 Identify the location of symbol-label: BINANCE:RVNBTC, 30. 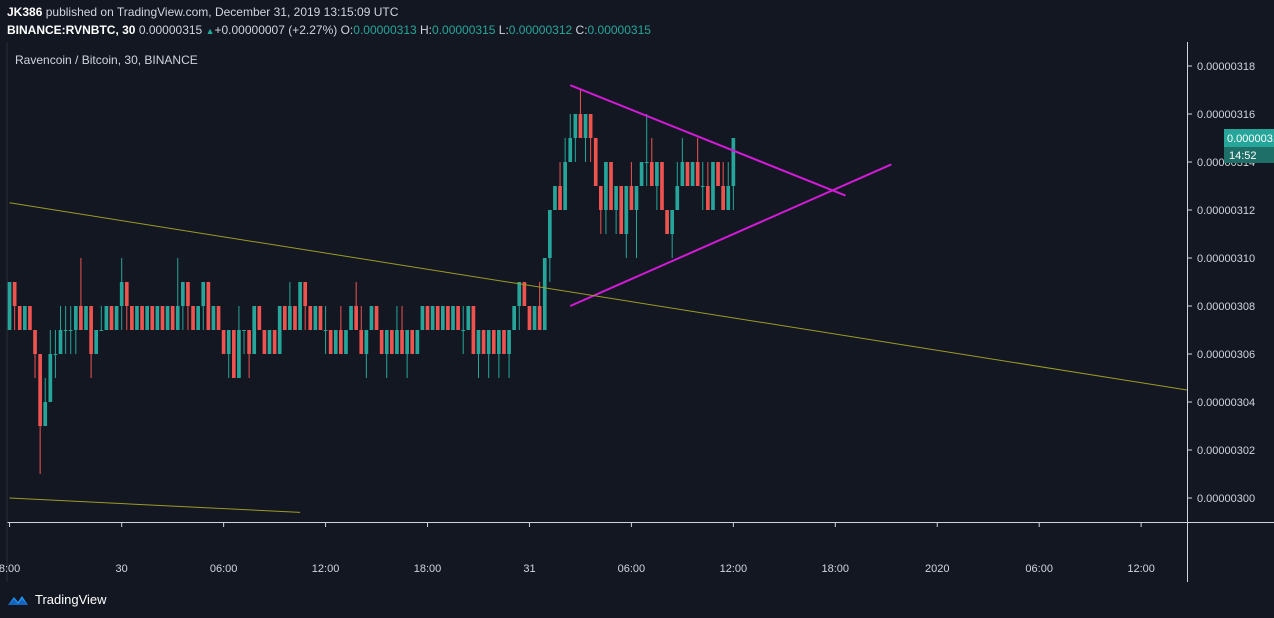
(71, 30).